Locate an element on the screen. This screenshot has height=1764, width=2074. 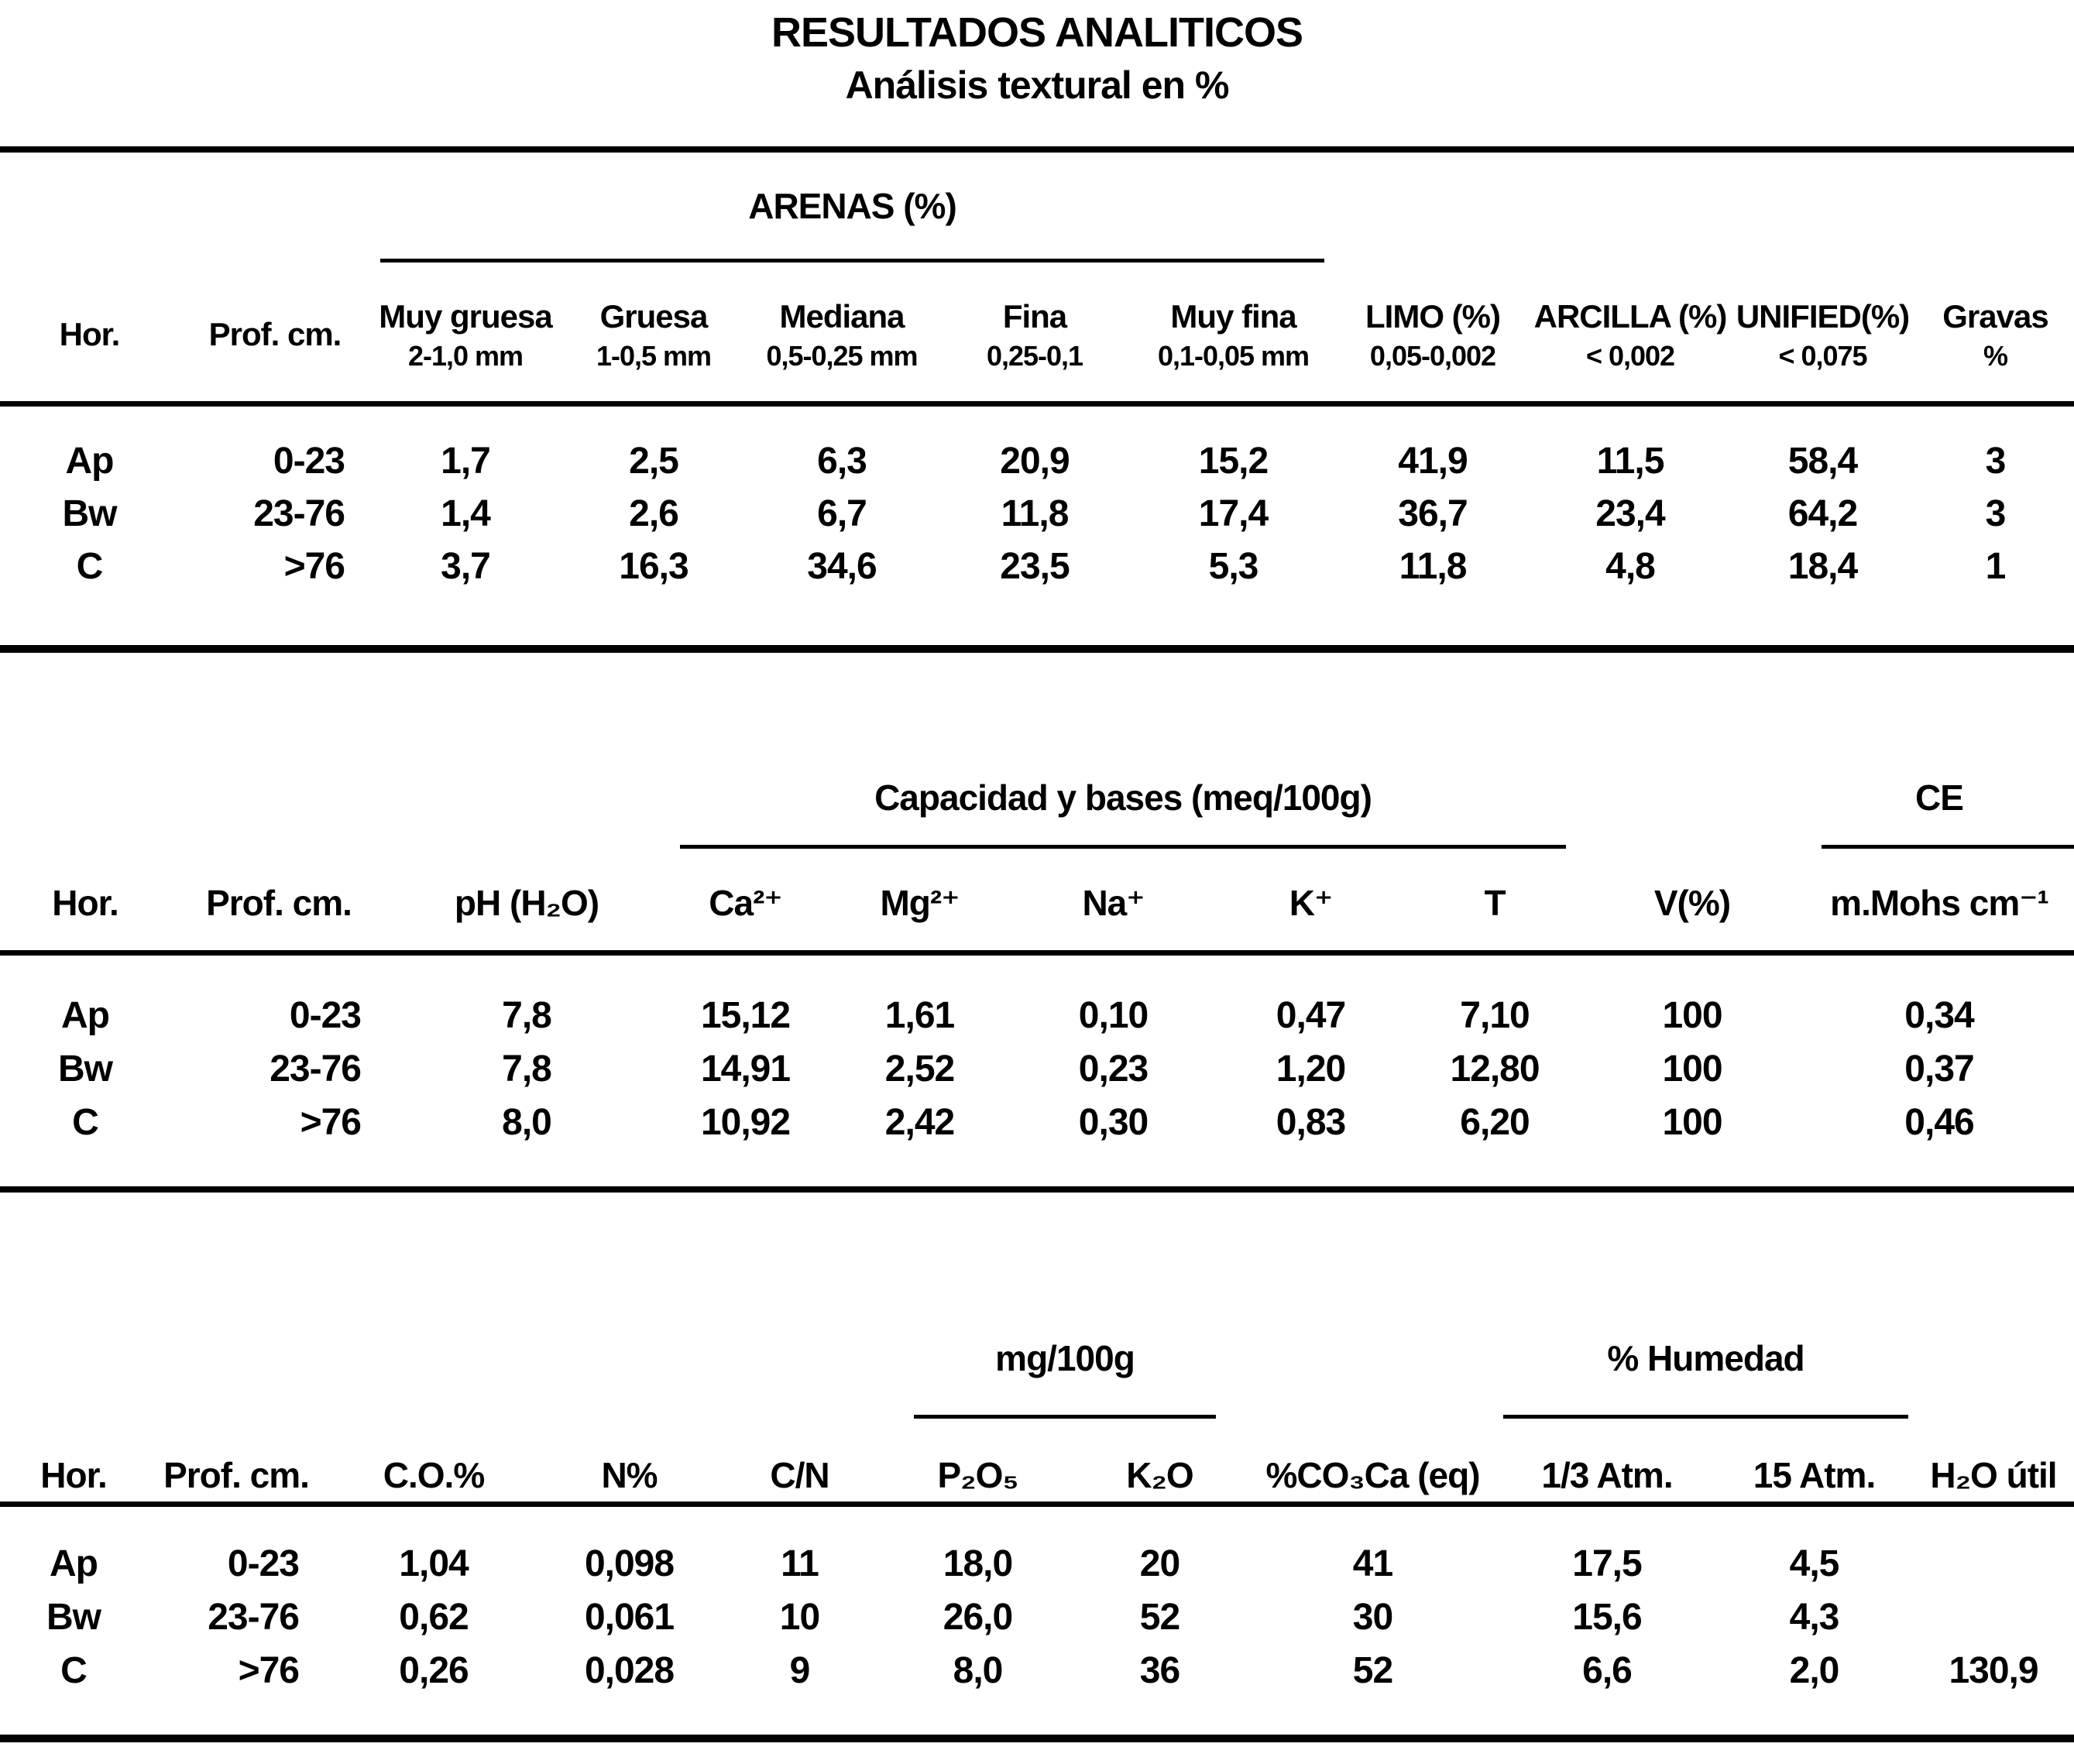
capacidad-group-label: Capacidad y bases (meq/100g) is located at coordinates (1123, 797).